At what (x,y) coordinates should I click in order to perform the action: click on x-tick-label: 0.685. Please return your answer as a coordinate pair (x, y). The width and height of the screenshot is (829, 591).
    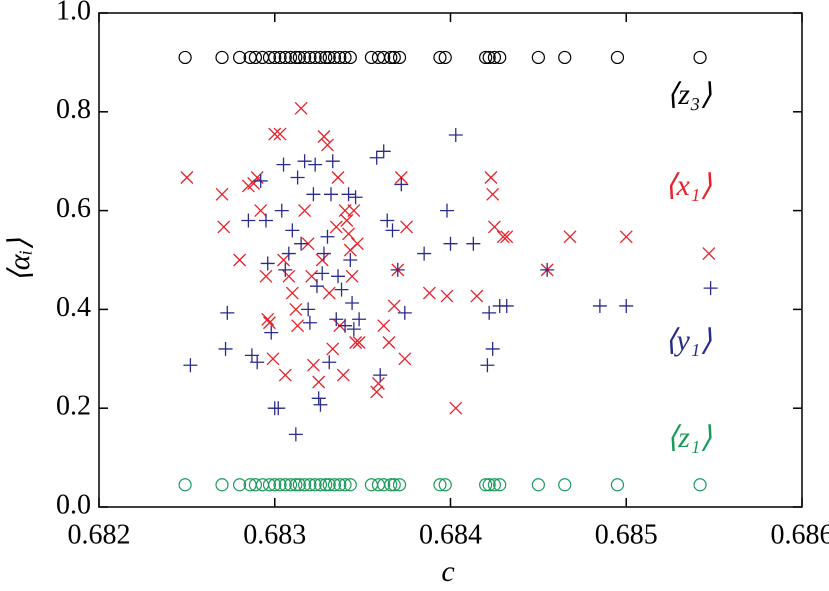
    Looking at the image, I should click on (626, 534).